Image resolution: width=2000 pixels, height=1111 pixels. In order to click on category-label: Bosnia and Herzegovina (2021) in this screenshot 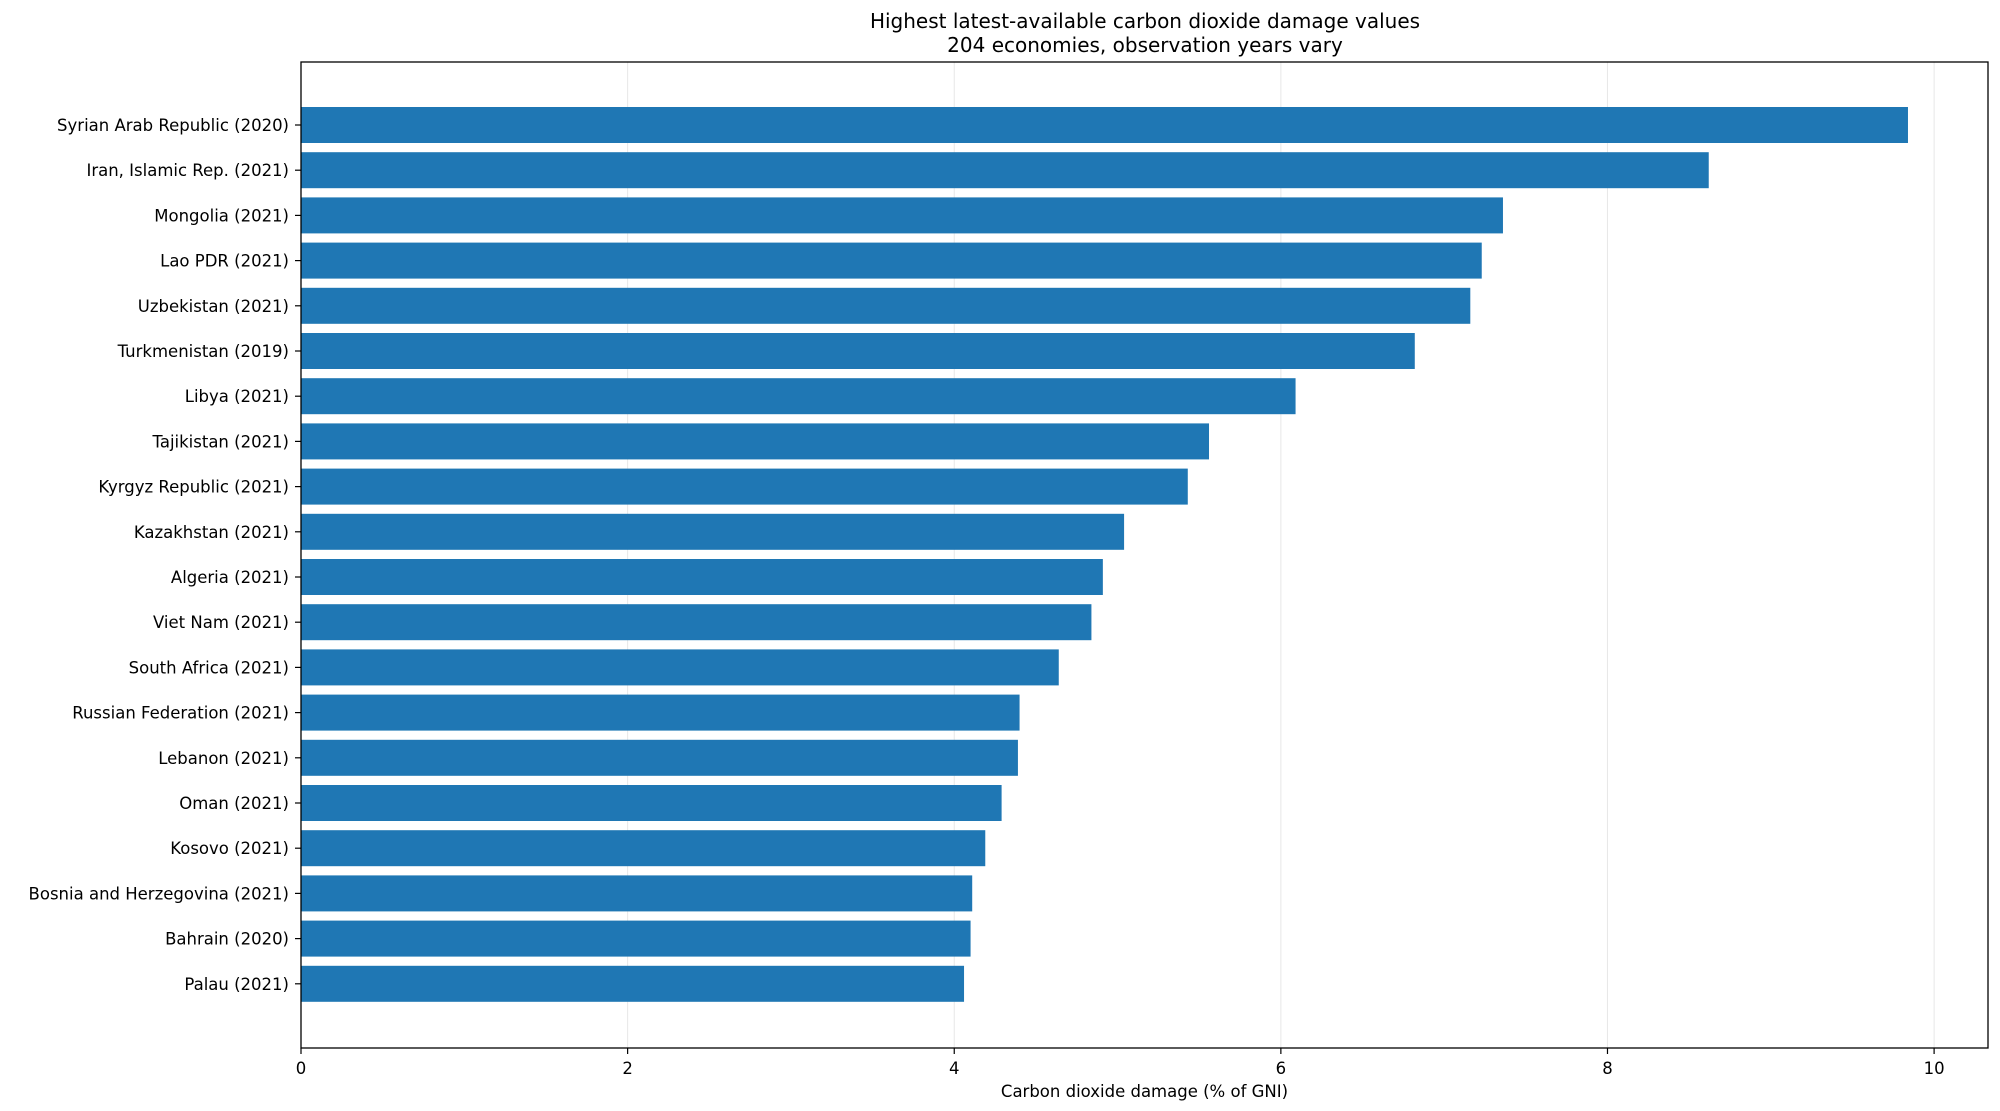, I will do `click(159, 893)`.